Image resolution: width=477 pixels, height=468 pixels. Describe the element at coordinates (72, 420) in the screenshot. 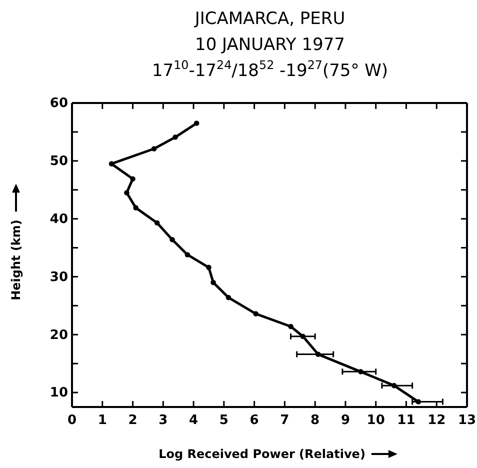

I see `x-tick-label: 0` at that location.